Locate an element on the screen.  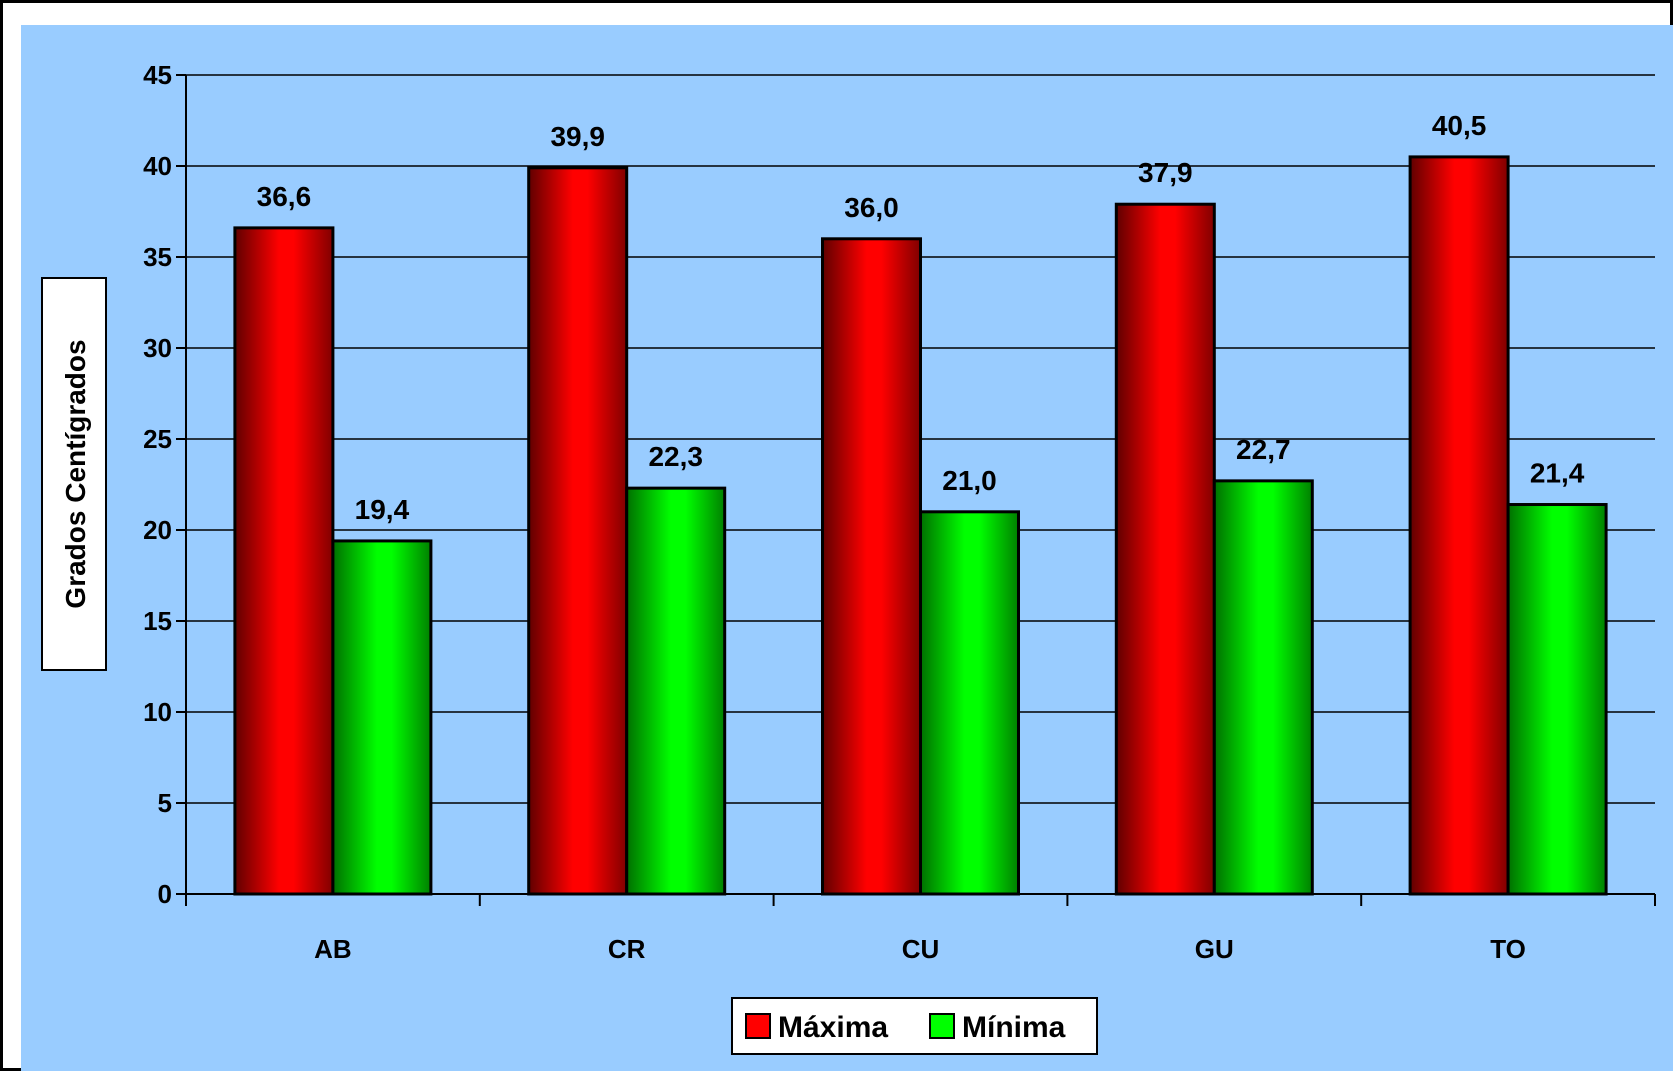
bar-mínima-gu is located at coordinates (1263, 687).